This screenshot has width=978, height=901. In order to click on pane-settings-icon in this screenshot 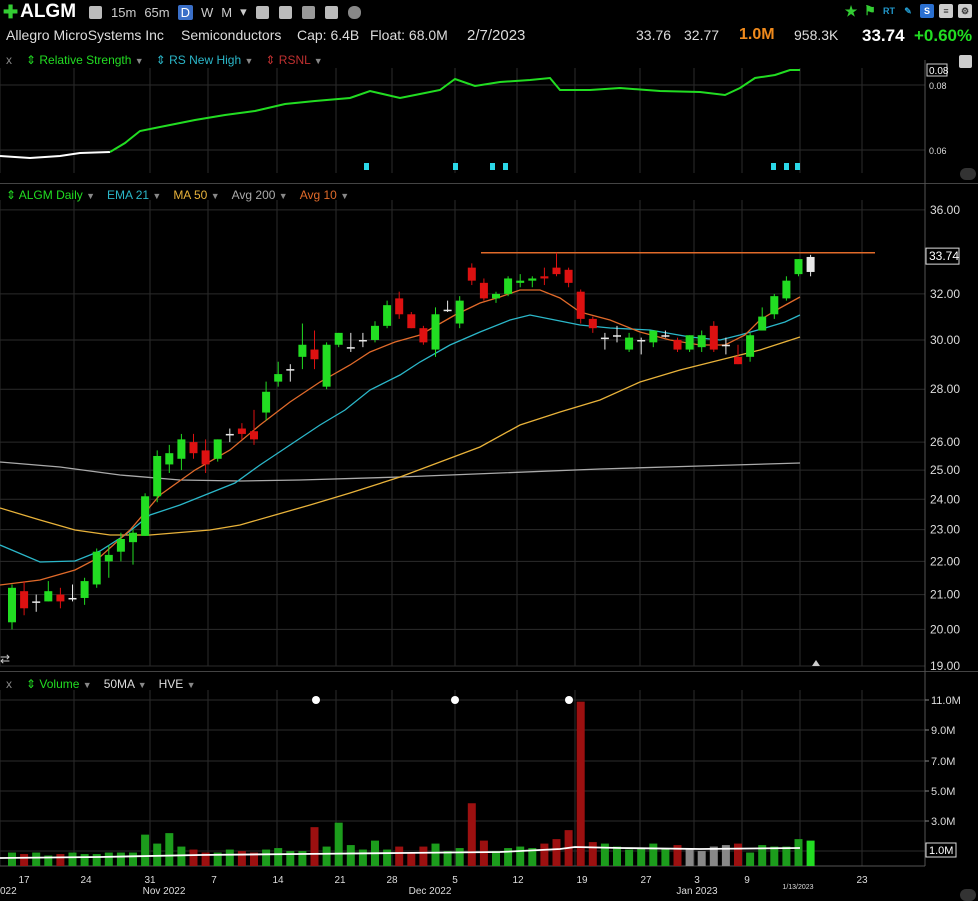, I will do `click(965, 61)`.